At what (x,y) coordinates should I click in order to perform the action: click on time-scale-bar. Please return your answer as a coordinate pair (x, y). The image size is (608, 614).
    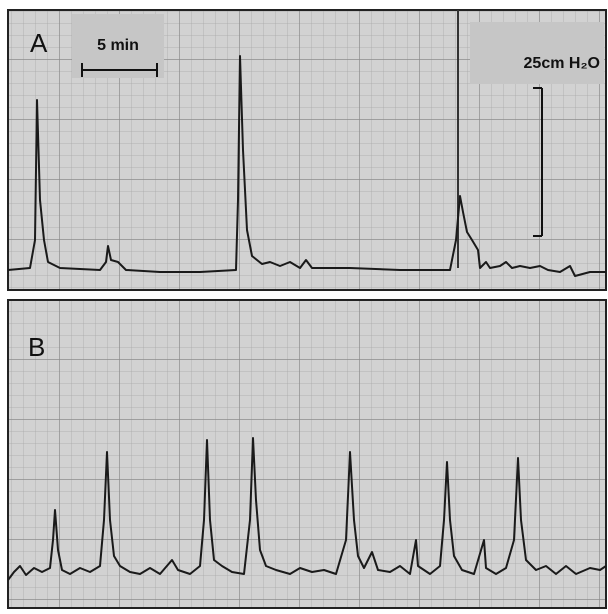
    Looking at the image, I should click on (119, 70).